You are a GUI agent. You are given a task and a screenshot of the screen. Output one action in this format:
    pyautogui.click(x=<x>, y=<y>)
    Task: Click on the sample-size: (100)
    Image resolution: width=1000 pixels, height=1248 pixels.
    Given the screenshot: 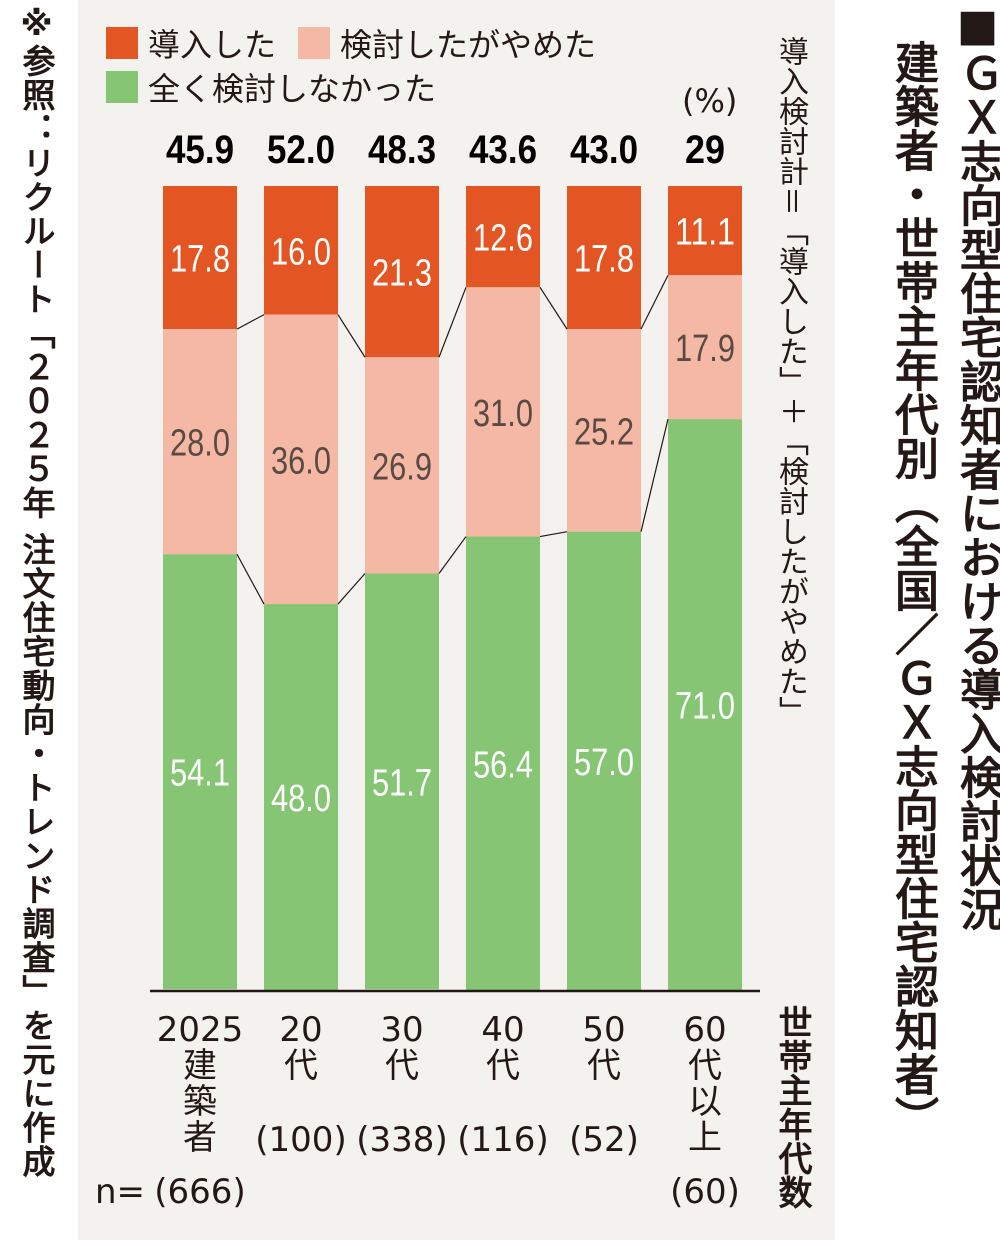 What is the action you would take?
    pyautogui.click(x=301, y=1140)
    